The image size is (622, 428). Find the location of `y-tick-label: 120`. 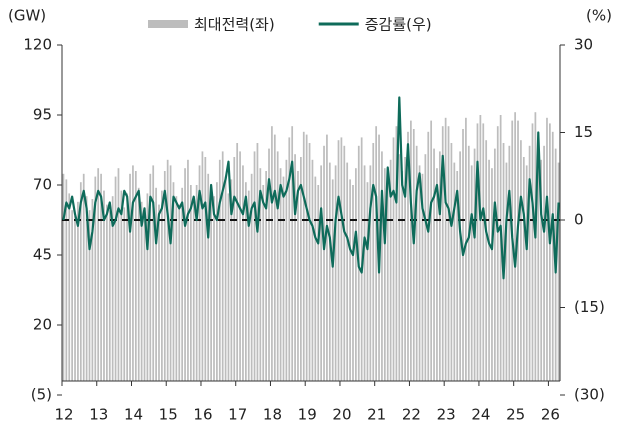

y-tick-label: 120 is located at coordinates (37, 45).